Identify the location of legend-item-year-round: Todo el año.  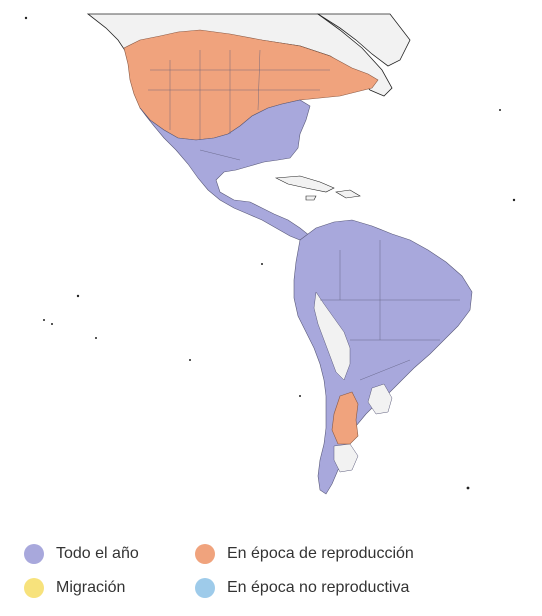
(81, 554).